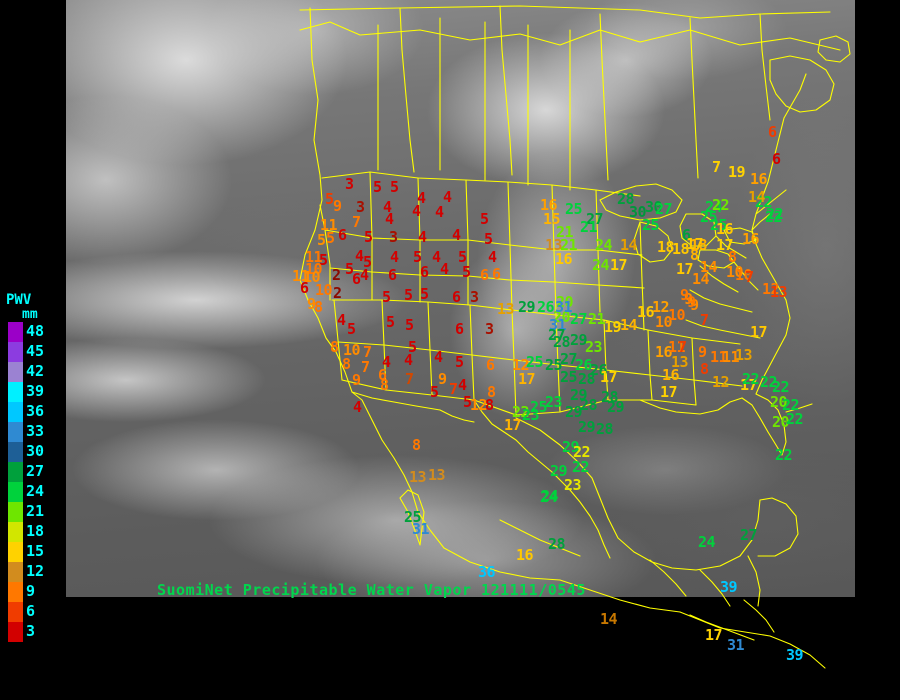 The image size is (900, 700). Describe the element at coordinates (737, 172) in the screenshot. I see `pwv-station-value: 19` at that location.